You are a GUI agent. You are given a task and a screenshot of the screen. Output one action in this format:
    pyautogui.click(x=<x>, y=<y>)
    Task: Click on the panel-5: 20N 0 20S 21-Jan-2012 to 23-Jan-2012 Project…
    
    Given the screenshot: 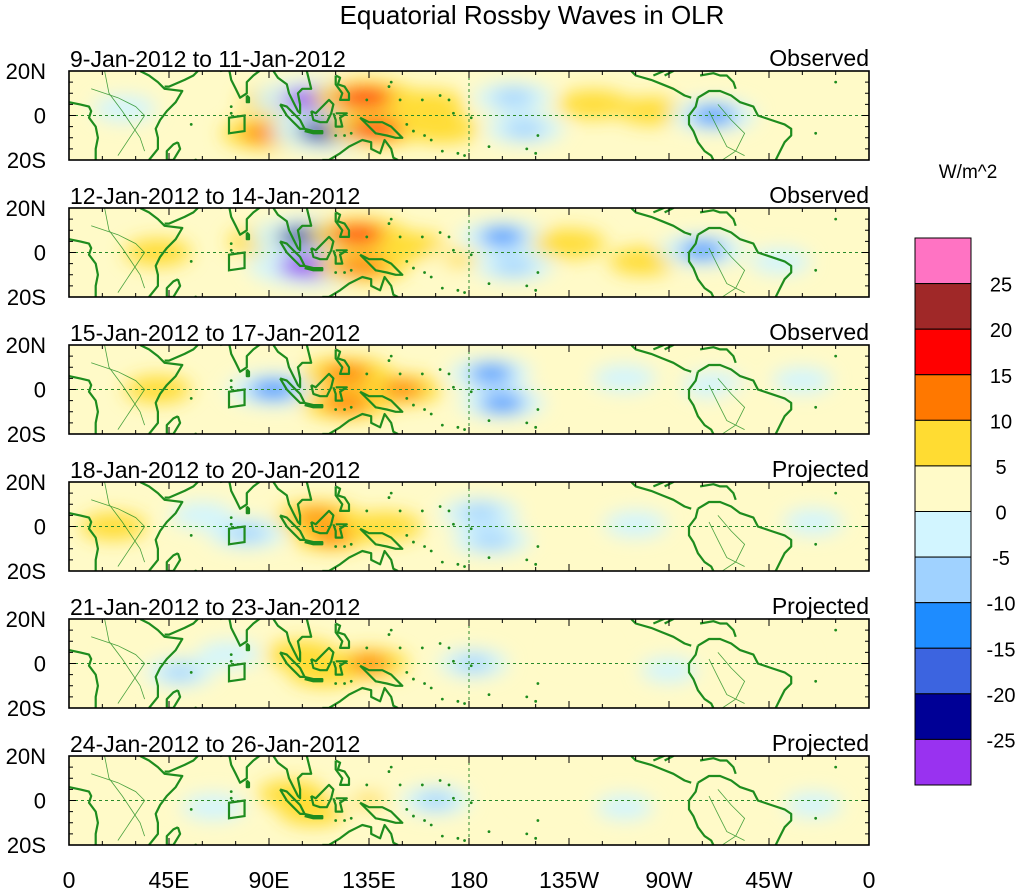 What is the action you would take?
    pyautogui.click(x=438, y=657)
    